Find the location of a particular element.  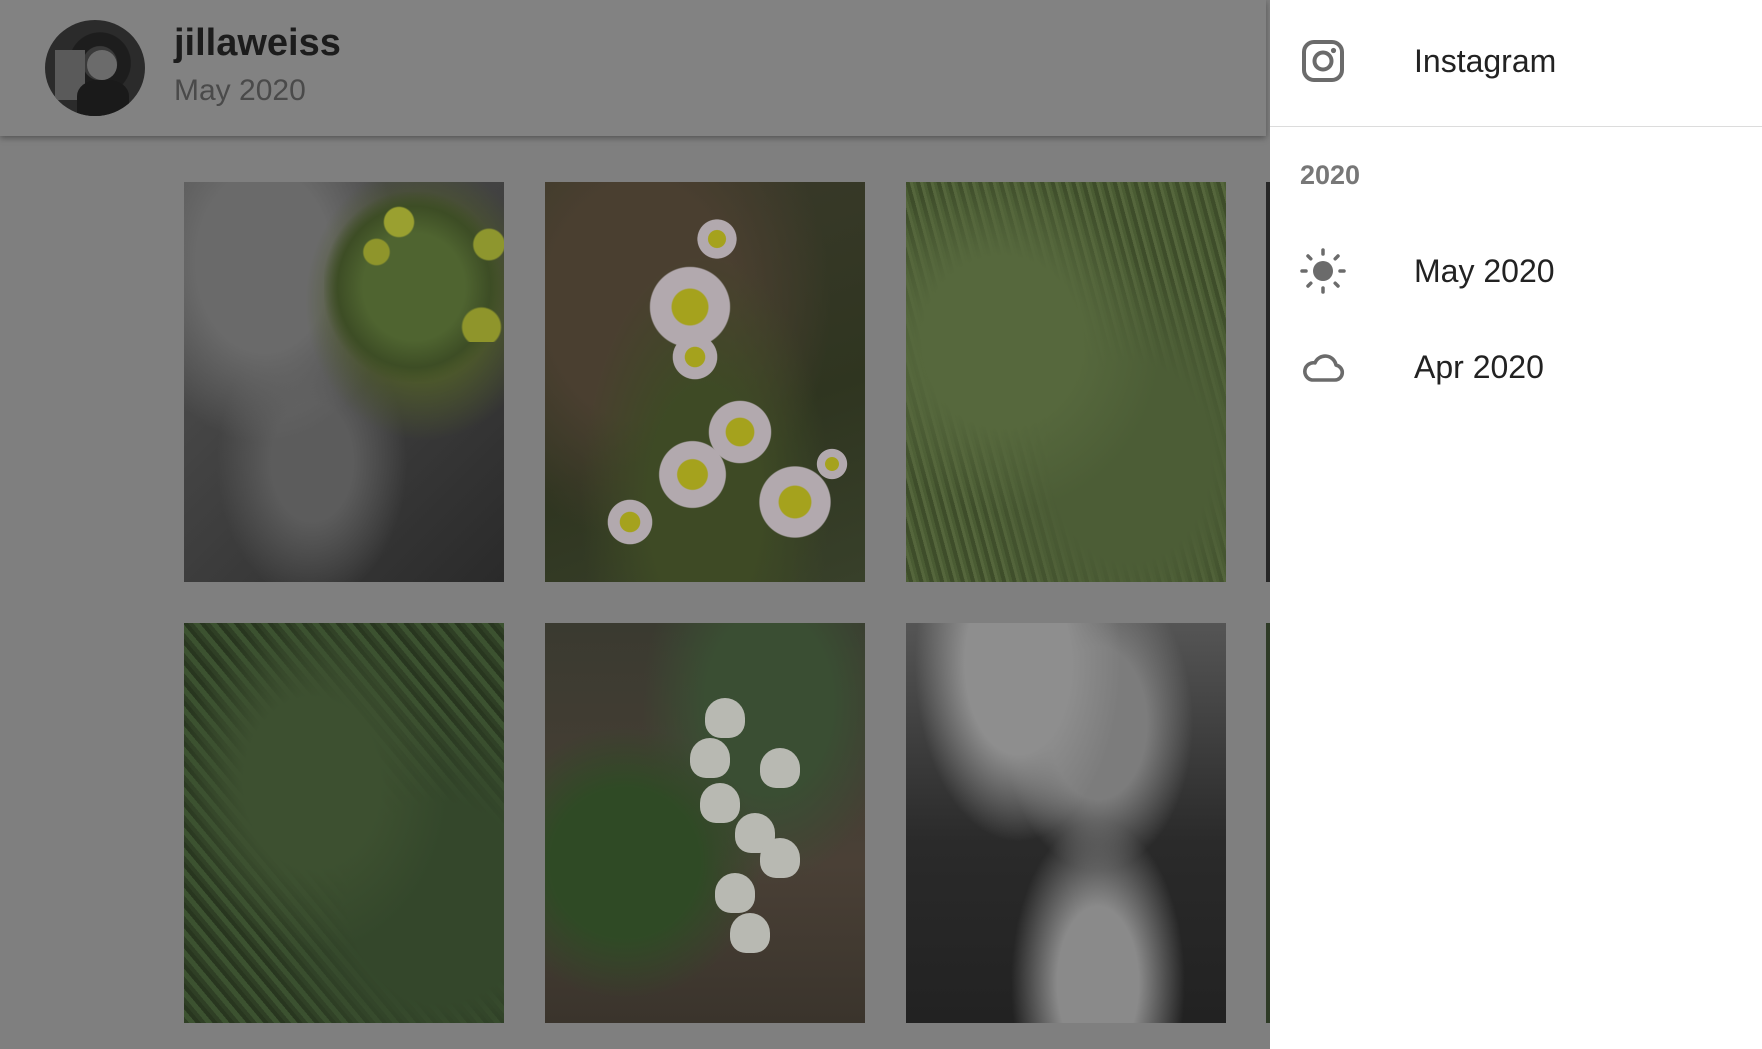

instagram-label: Instagram is located at coordinates (1485, 60).